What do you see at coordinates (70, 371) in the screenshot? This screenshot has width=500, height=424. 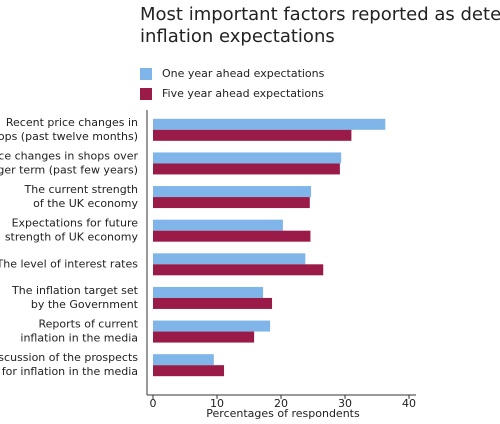 I see `y-tick-label: for inflation in the media` at bounding box center [70, 371].